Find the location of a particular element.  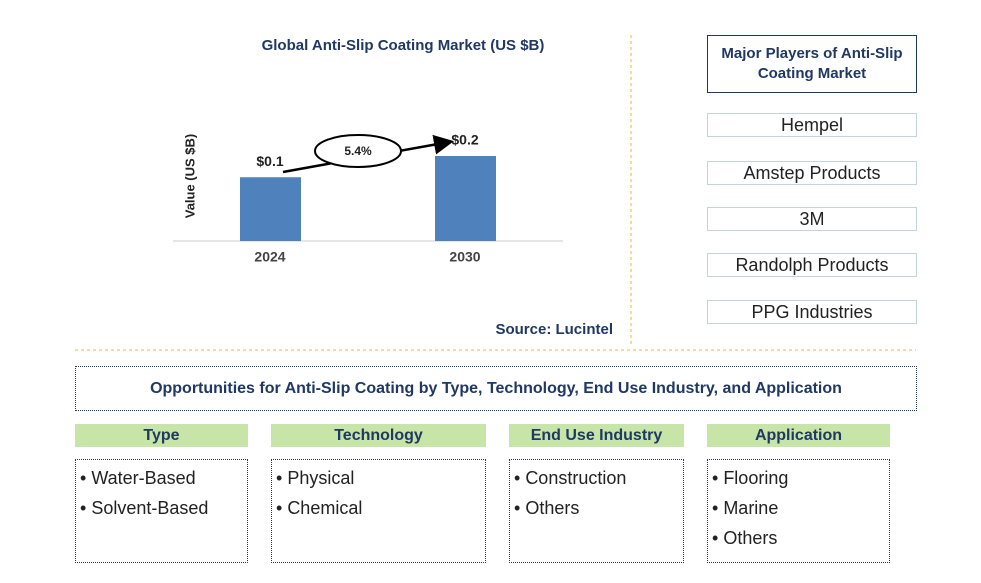

source: Source: Lucintel is located at coordinates (554, 329).